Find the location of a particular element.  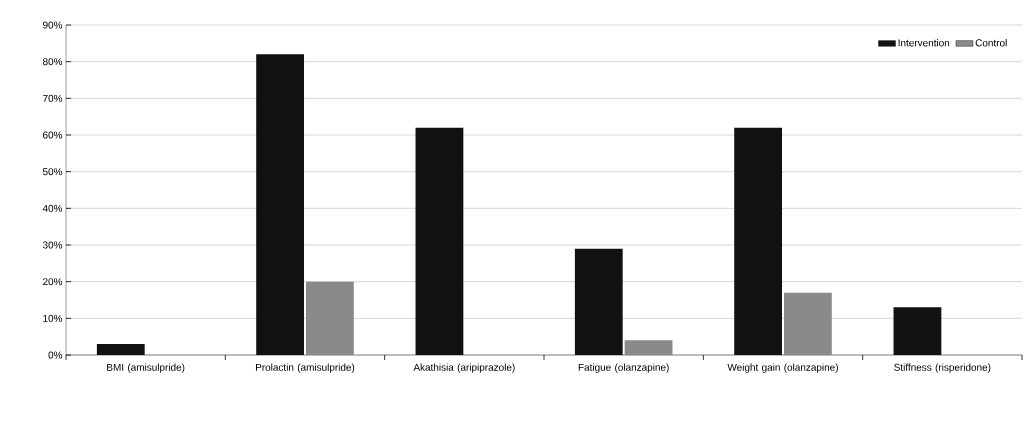

legend-label: Control is located at coordinates (991, 43).